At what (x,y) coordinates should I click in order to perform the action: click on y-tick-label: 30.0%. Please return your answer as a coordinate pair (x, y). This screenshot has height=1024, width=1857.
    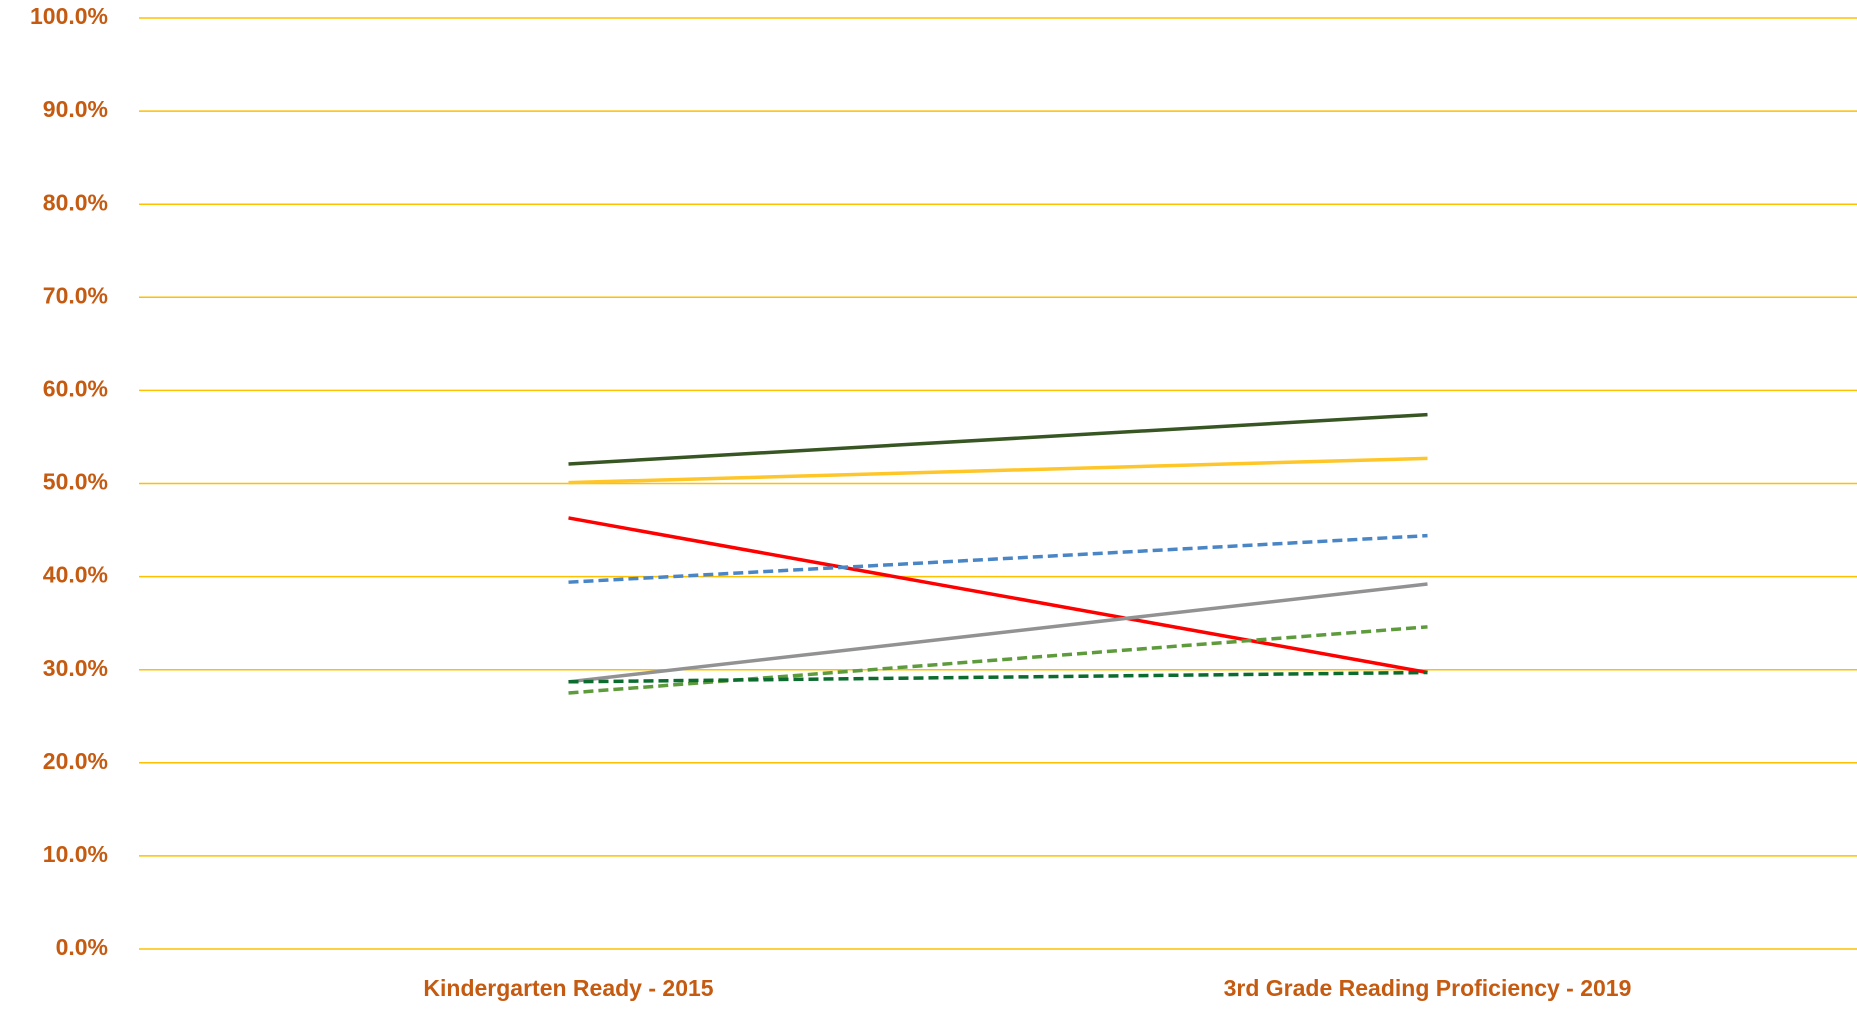
    Looking at the image, I should click on (75, 668).